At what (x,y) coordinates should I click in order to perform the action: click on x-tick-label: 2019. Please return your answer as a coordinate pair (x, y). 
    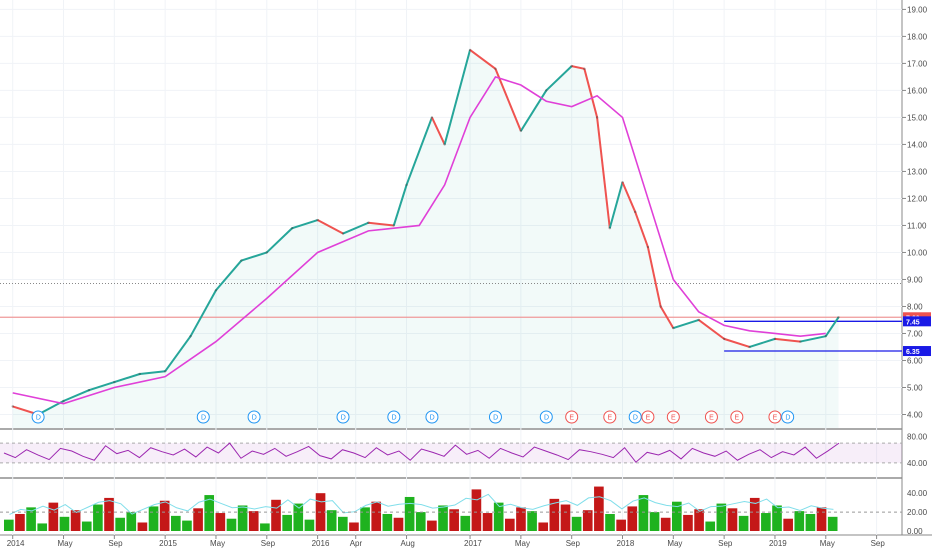
    Looking at the image, I should click on (778, 543).